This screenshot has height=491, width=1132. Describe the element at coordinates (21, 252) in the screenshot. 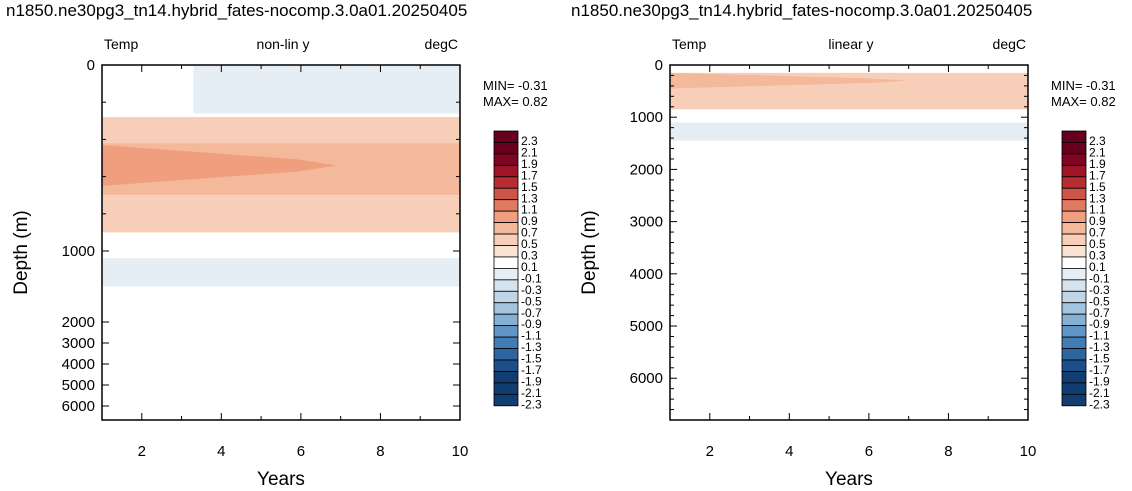

I see `y-axis-title: Depth (m)` at that location.